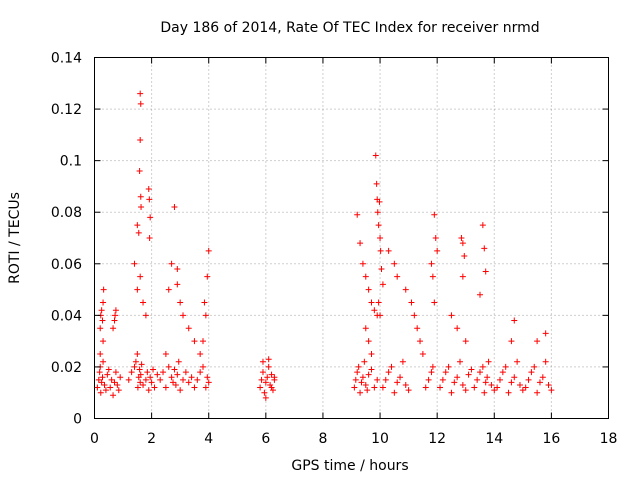 The height and width of the screenshot is (480, 640). Describe the element at coordinates (208, 439) in the screenshot. I see `x-tick-label: 4` at that location.